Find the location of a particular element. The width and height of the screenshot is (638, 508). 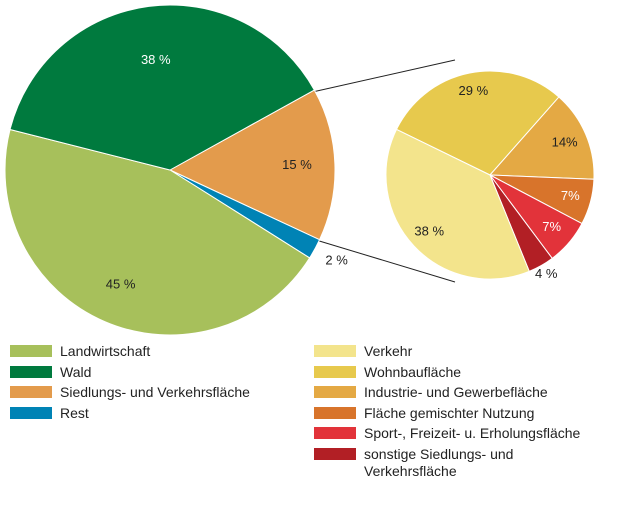

legend-item: sonstige Siedlungs- und Verkehrsfläche is located at coordinates (474, 463).